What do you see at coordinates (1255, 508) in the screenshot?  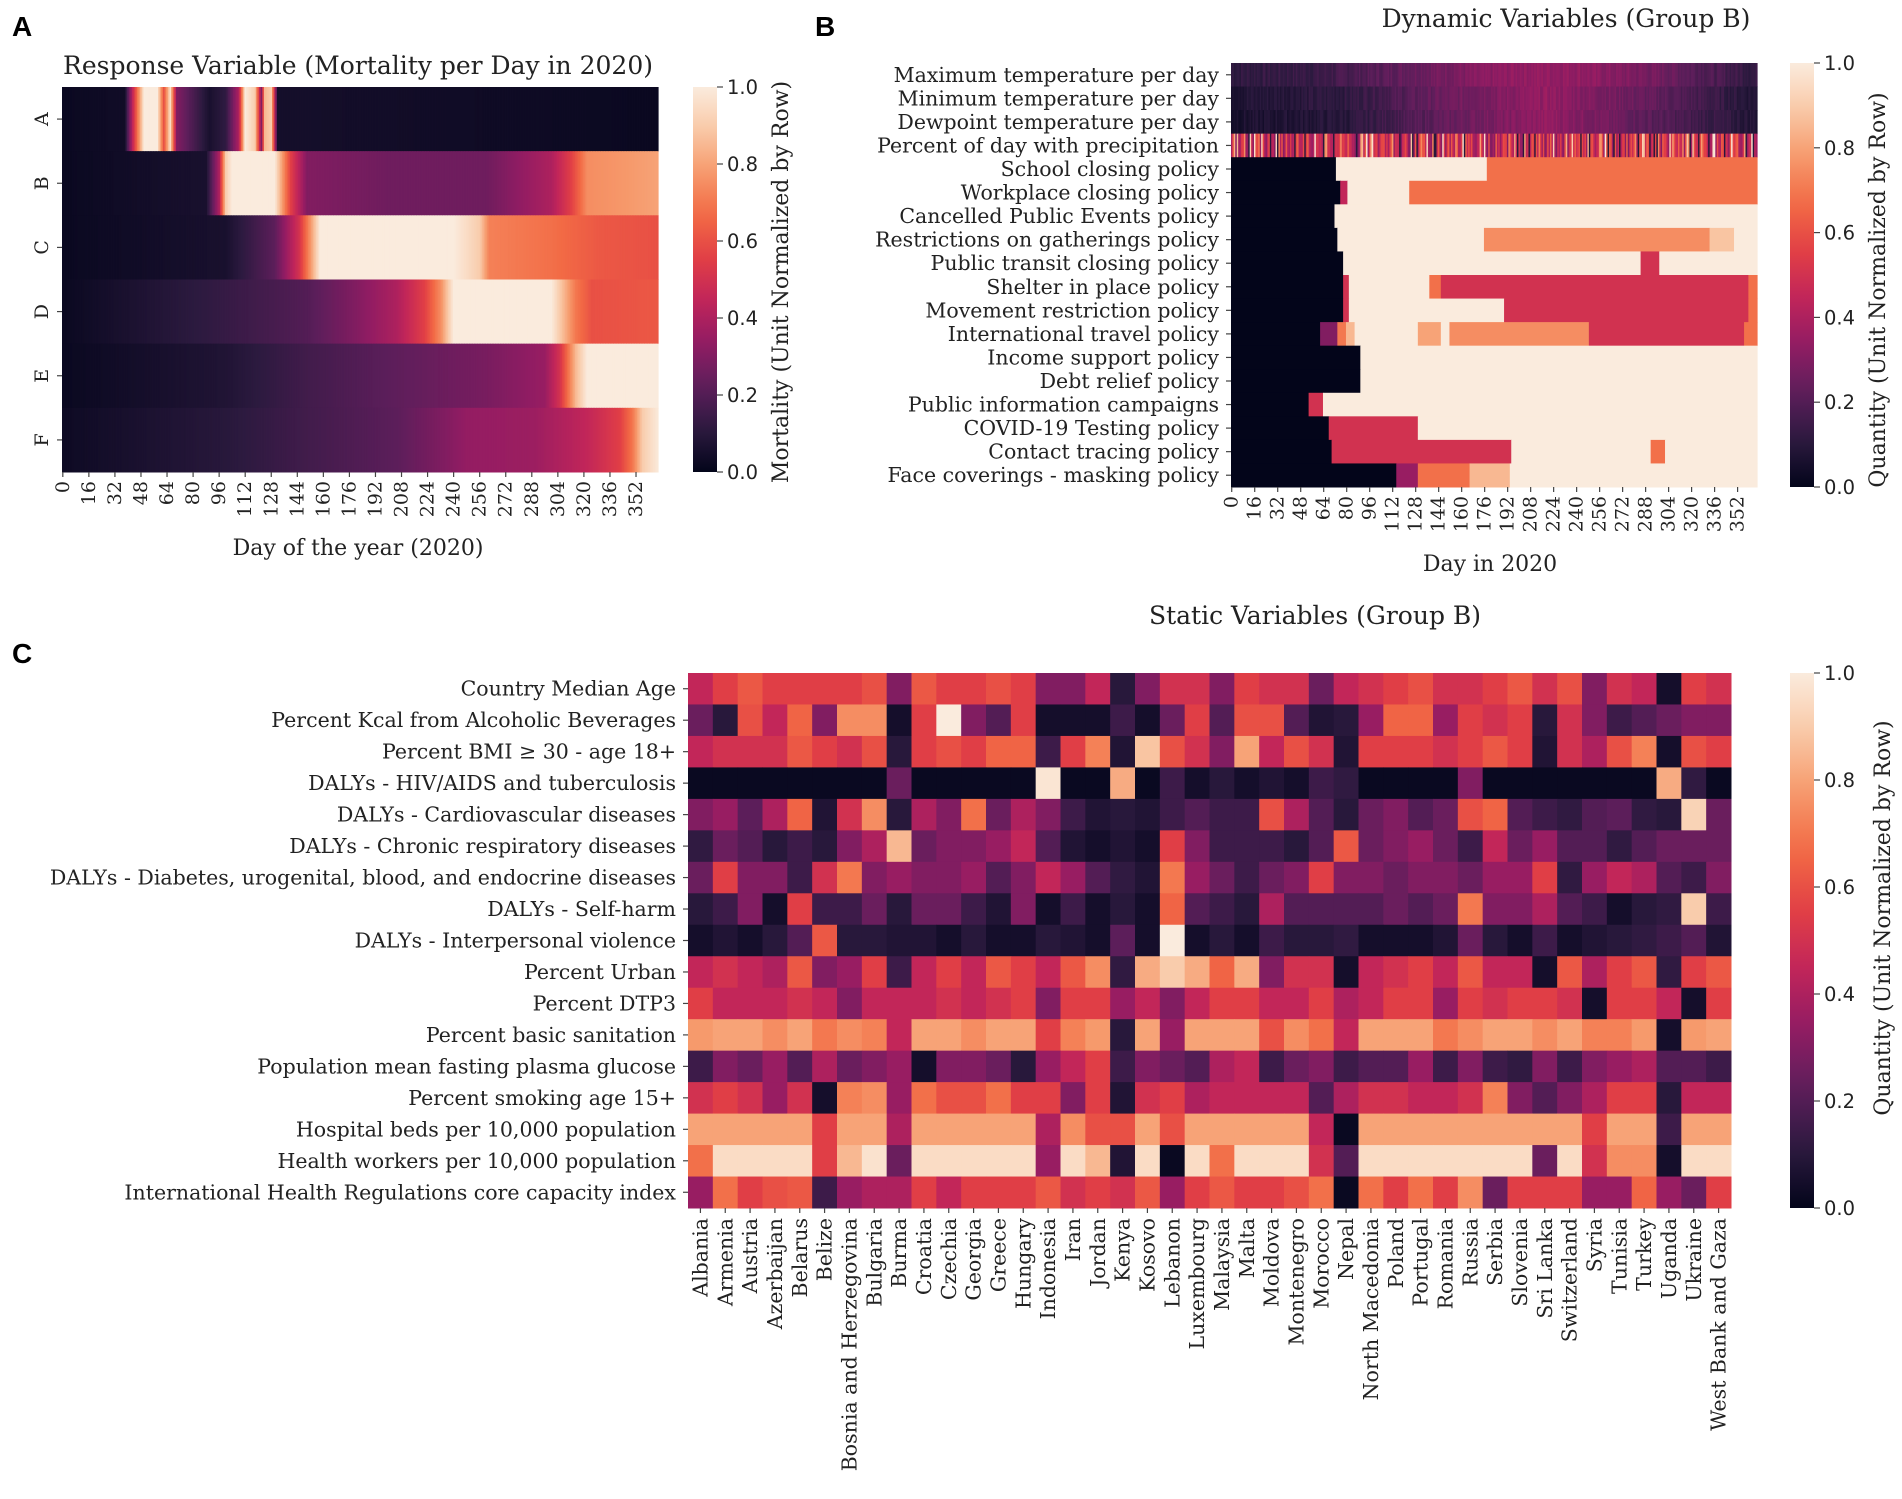 I see `panel-b-xtick-label: 16` at bounding box center [1255, 508].